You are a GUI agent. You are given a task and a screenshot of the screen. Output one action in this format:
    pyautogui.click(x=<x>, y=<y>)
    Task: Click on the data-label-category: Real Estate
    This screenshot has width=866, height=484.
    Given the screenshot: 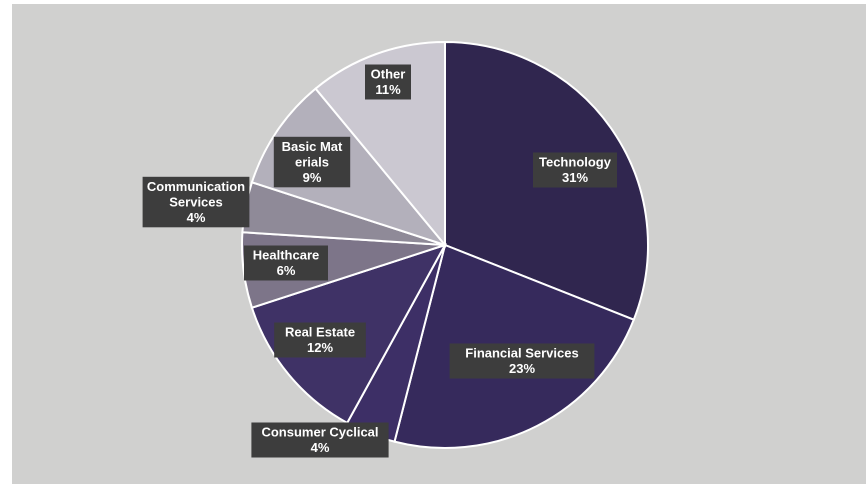 What is the action you would take?
    pyautogui.click(x=320, y=332)
    